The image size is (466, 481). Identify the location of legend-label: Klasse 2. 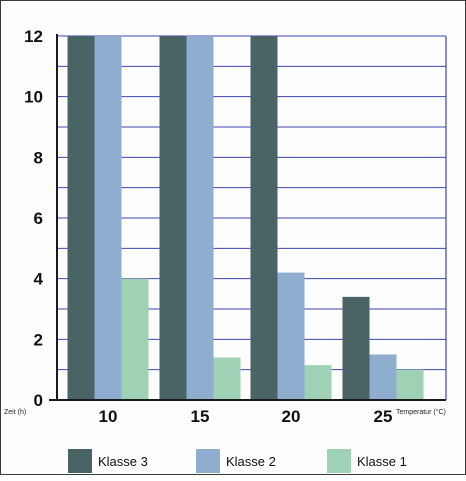
(251, 461).